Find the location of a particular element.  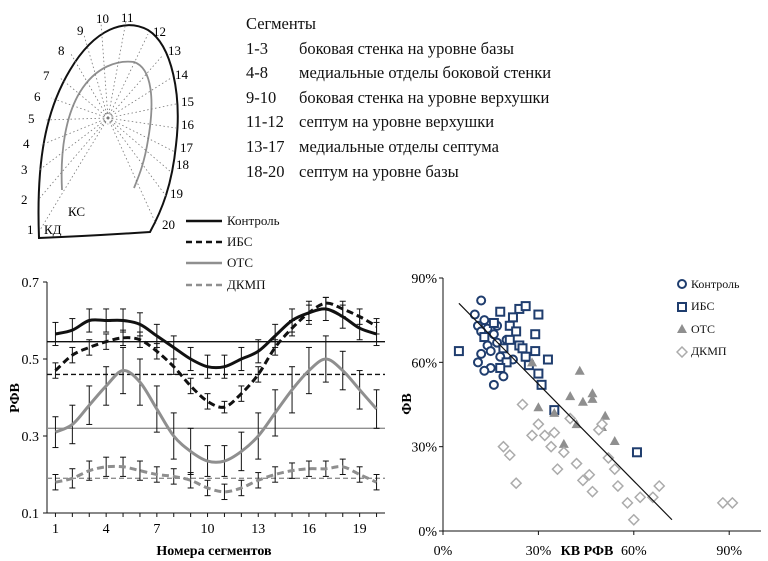

segment-number: 14 is located at coordinates (182, 74).